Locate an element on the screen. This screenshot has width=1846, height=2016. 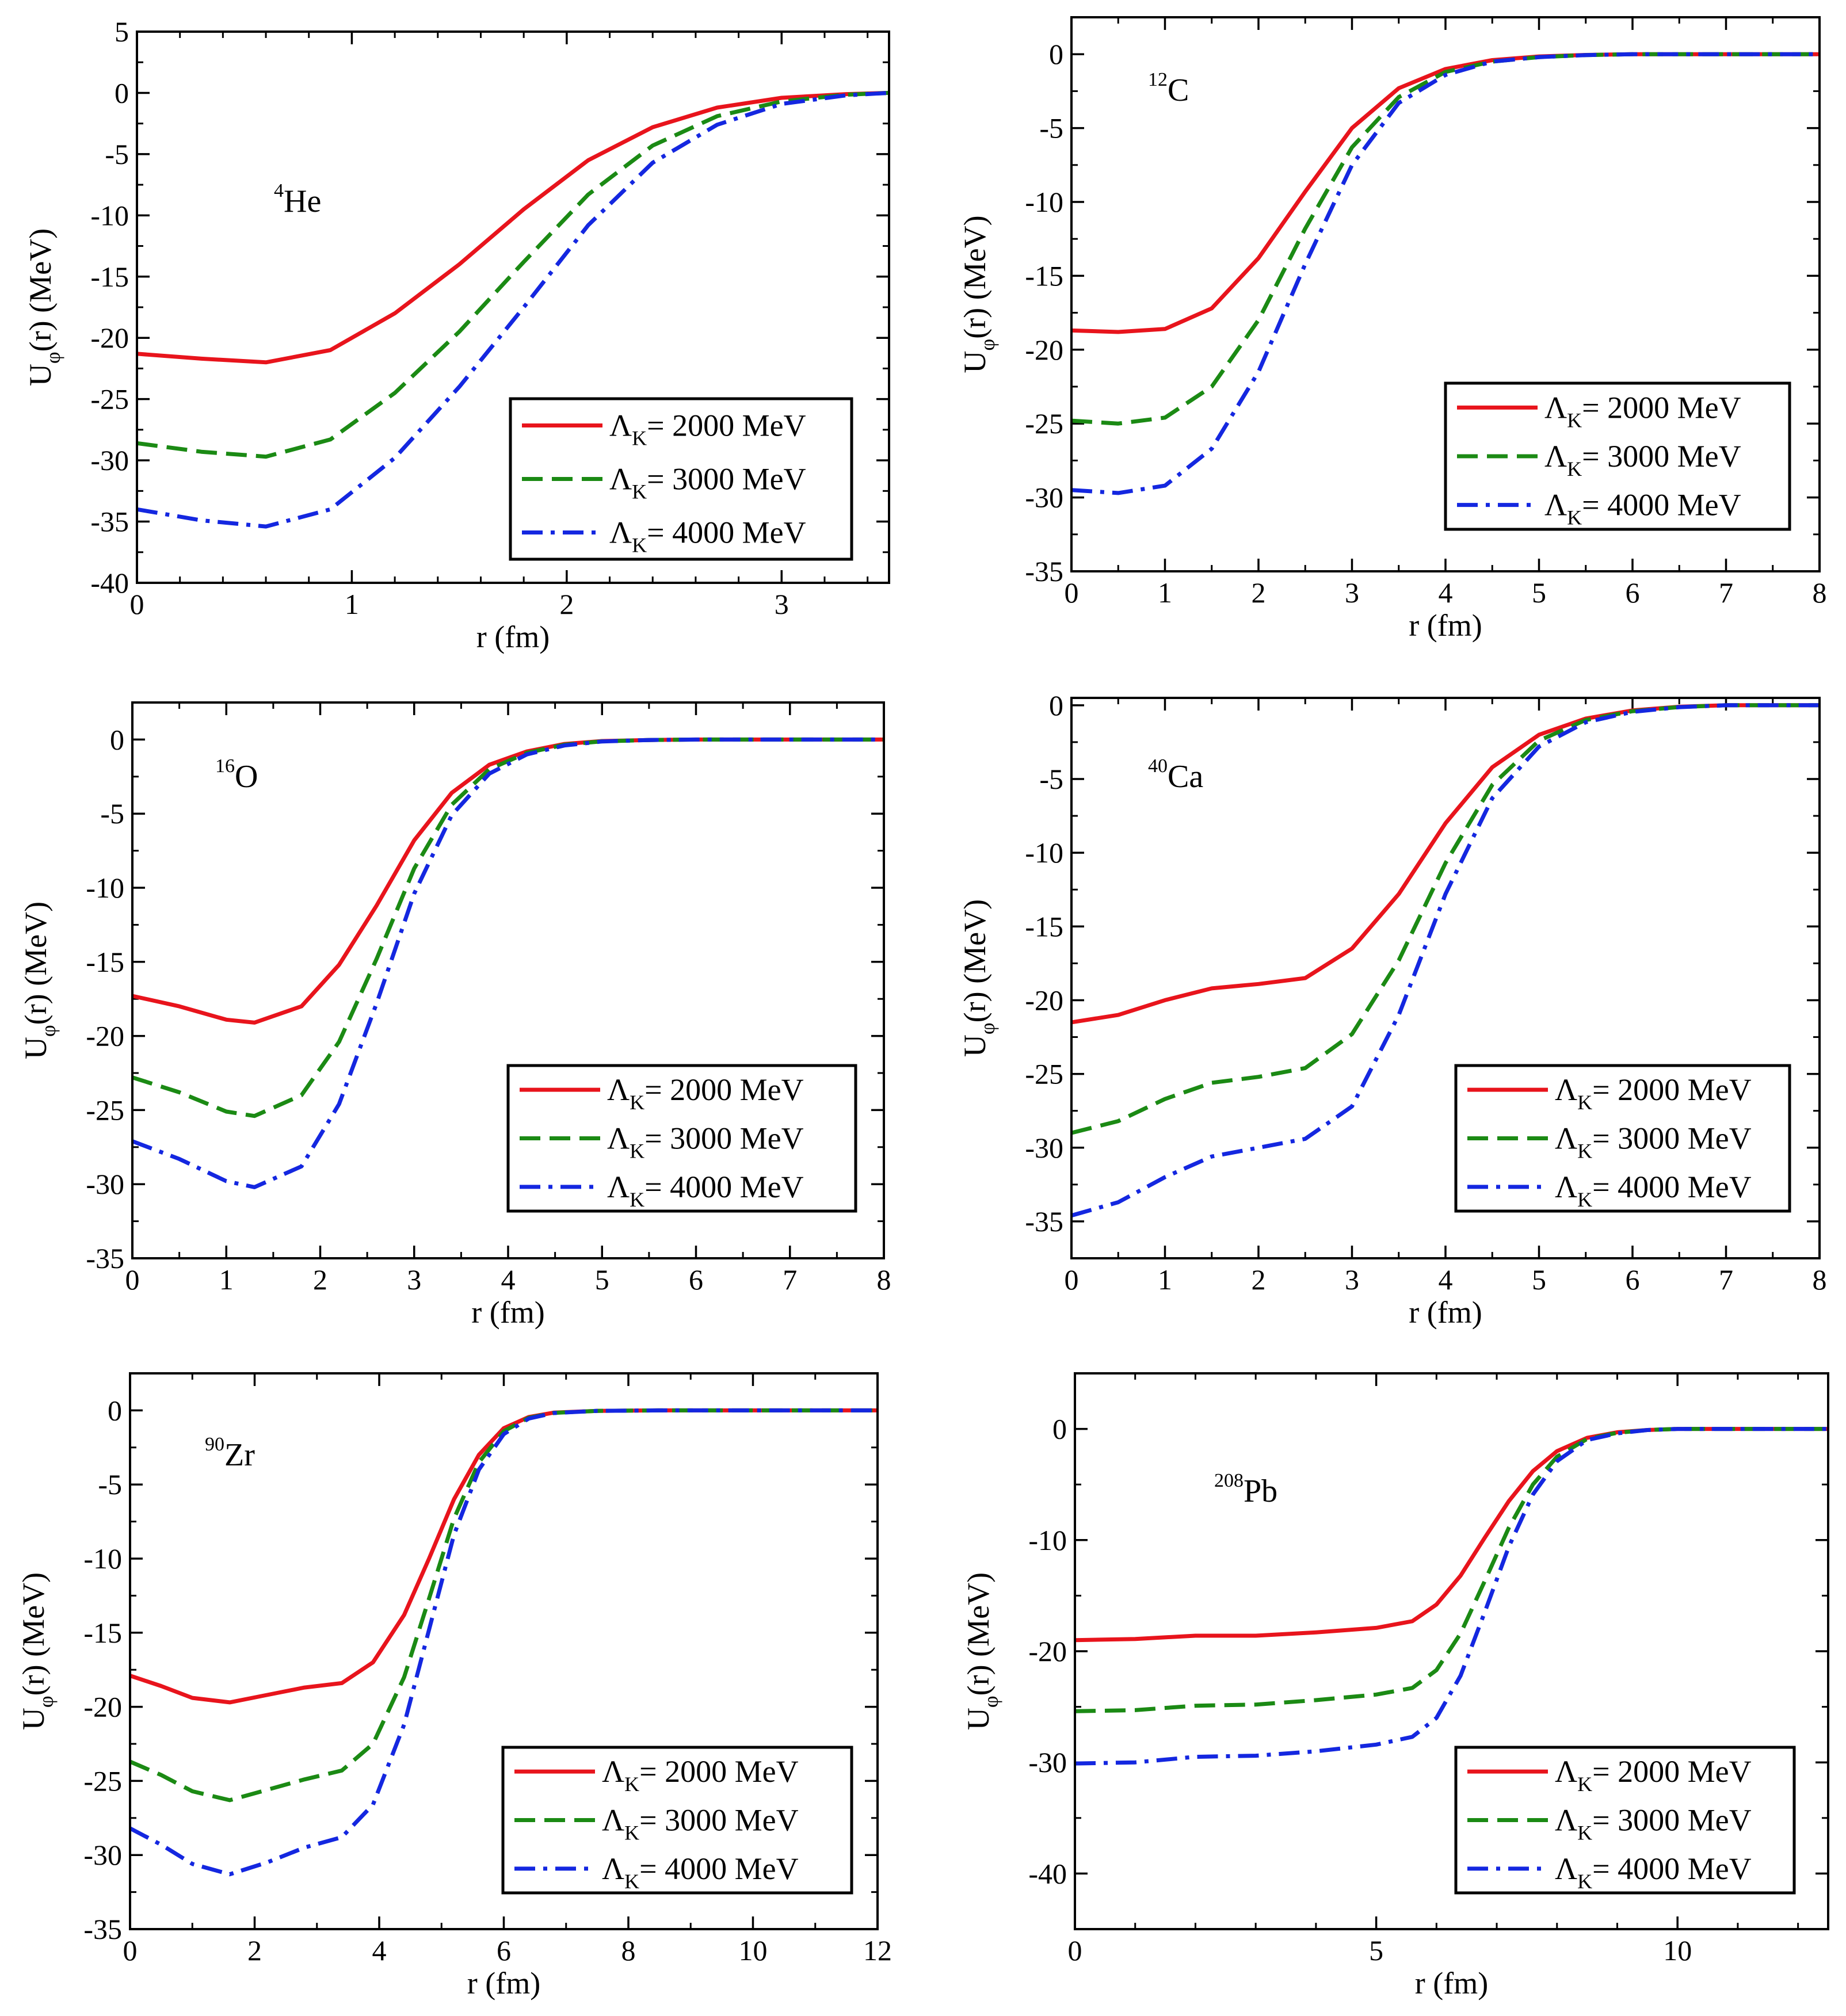
x-tick-label: 4 is located at coordinates (379, 1950).